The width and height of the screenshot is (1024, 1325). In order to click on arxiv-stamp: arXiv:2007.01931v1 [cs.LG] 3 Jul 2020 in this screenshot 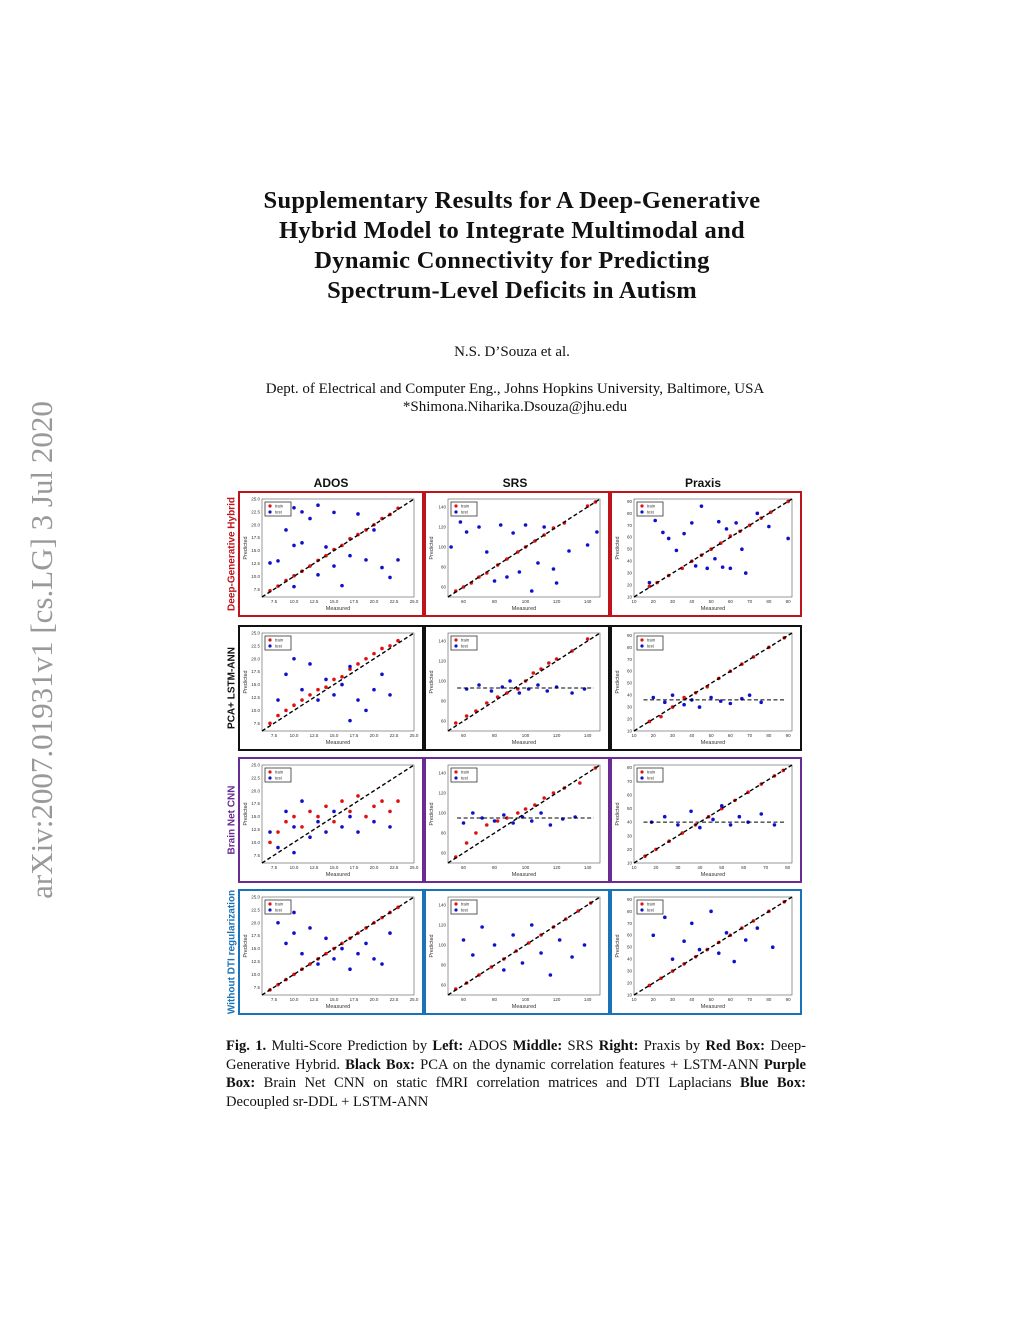, I will do `click(41, 650)`.